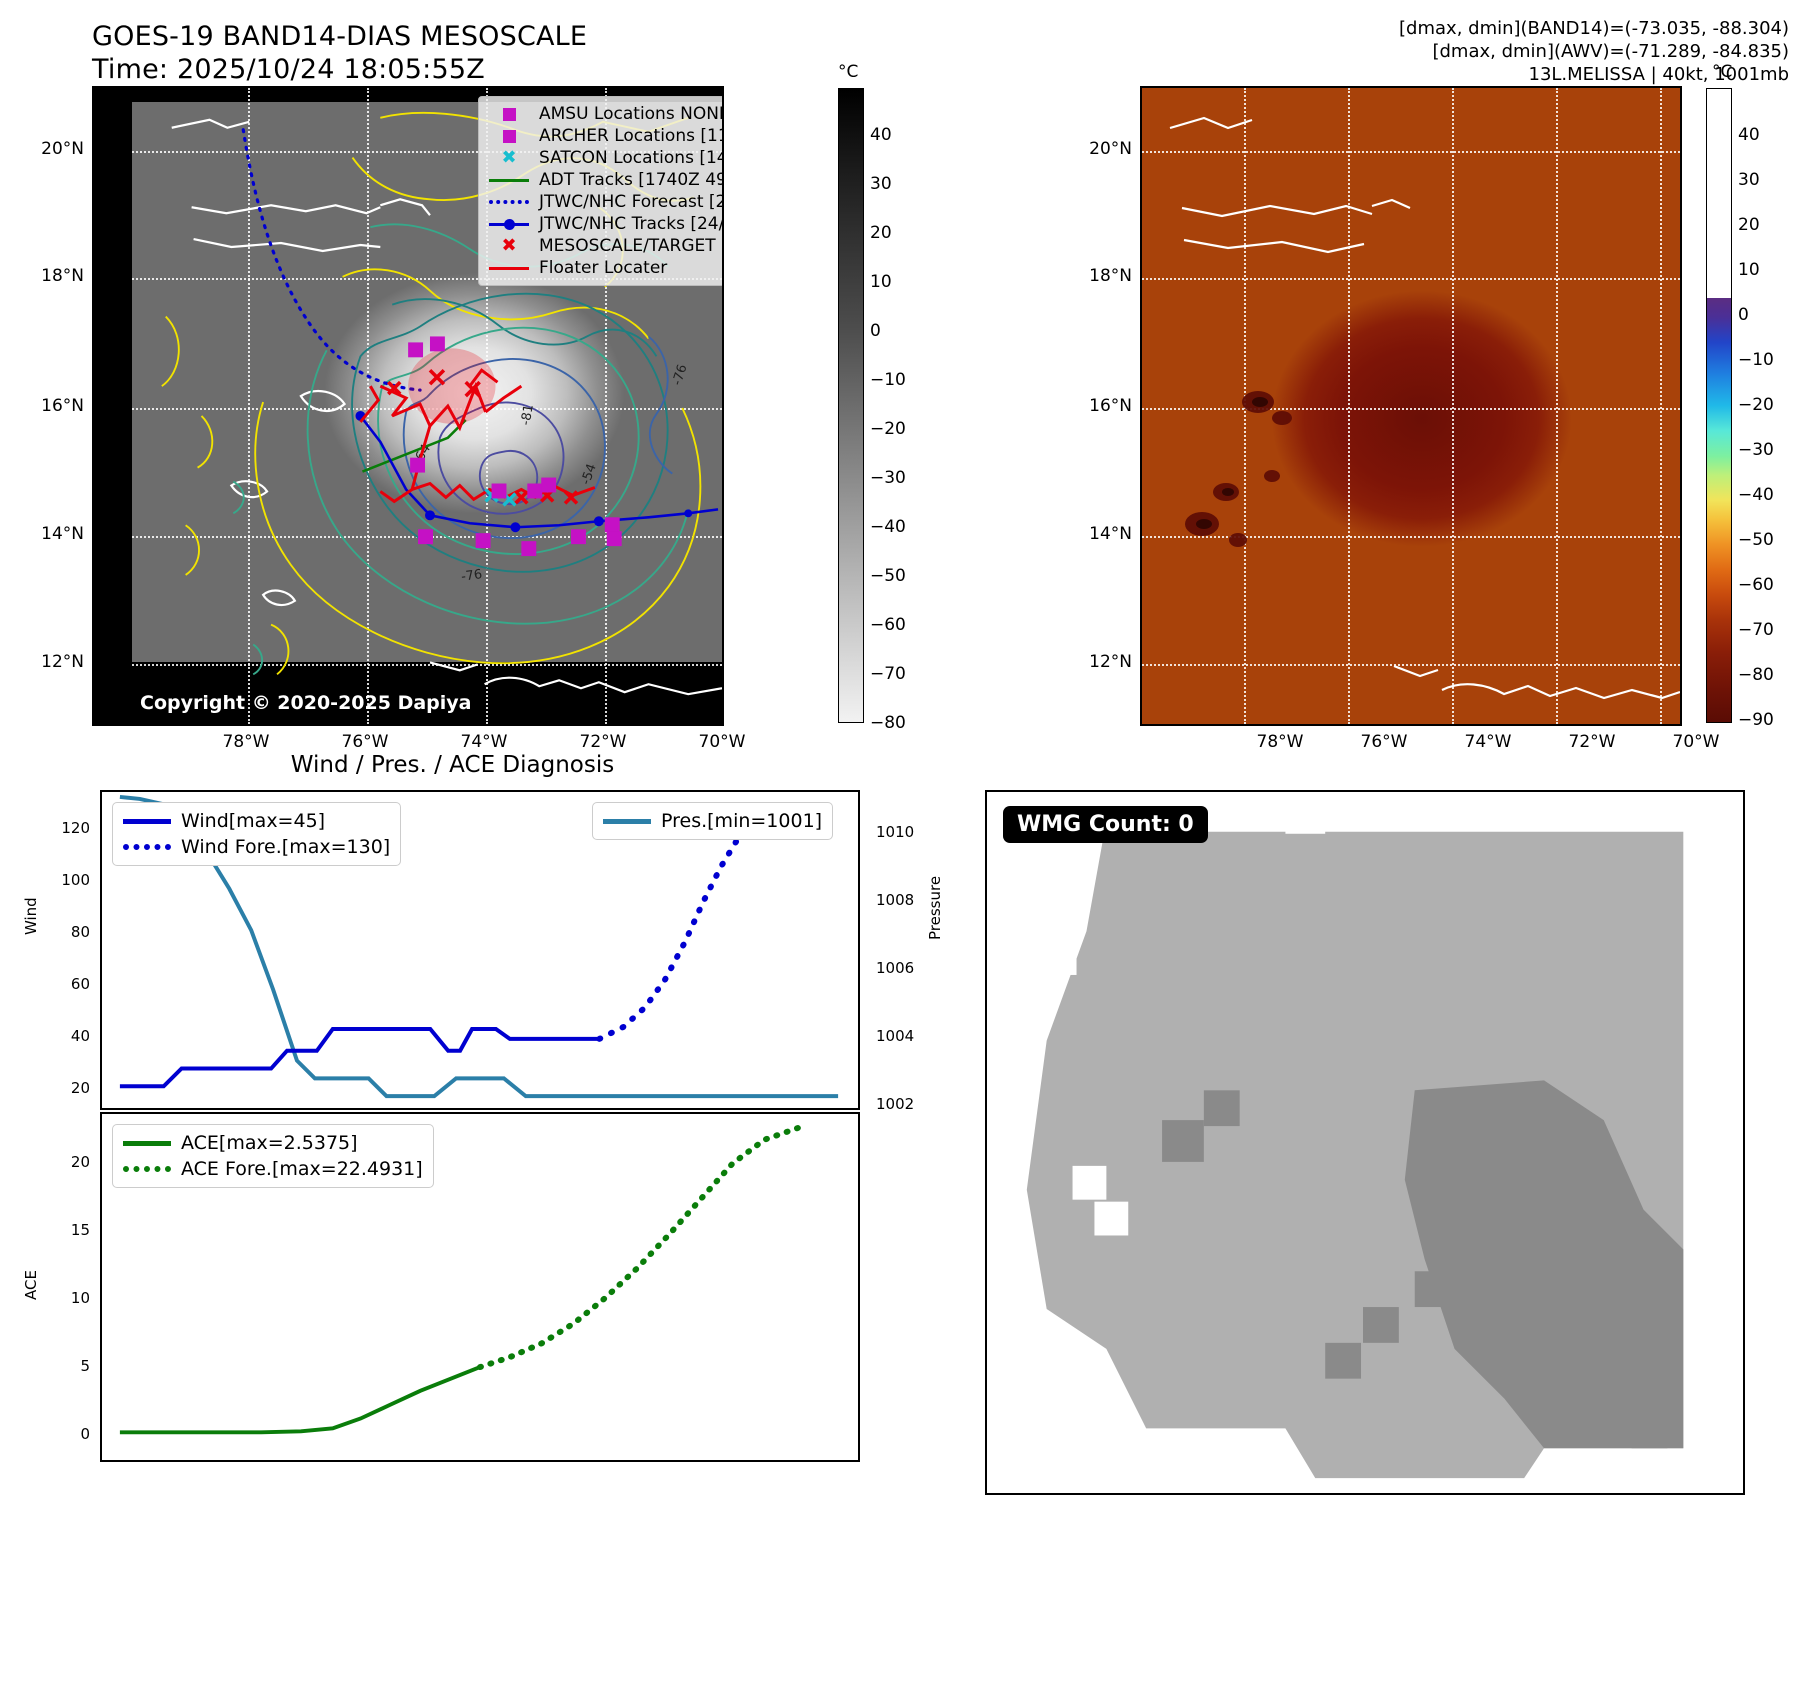 This screenshot has height=1690, width=1797. I want to click on target-shade-ellipse, so click(452, 386).